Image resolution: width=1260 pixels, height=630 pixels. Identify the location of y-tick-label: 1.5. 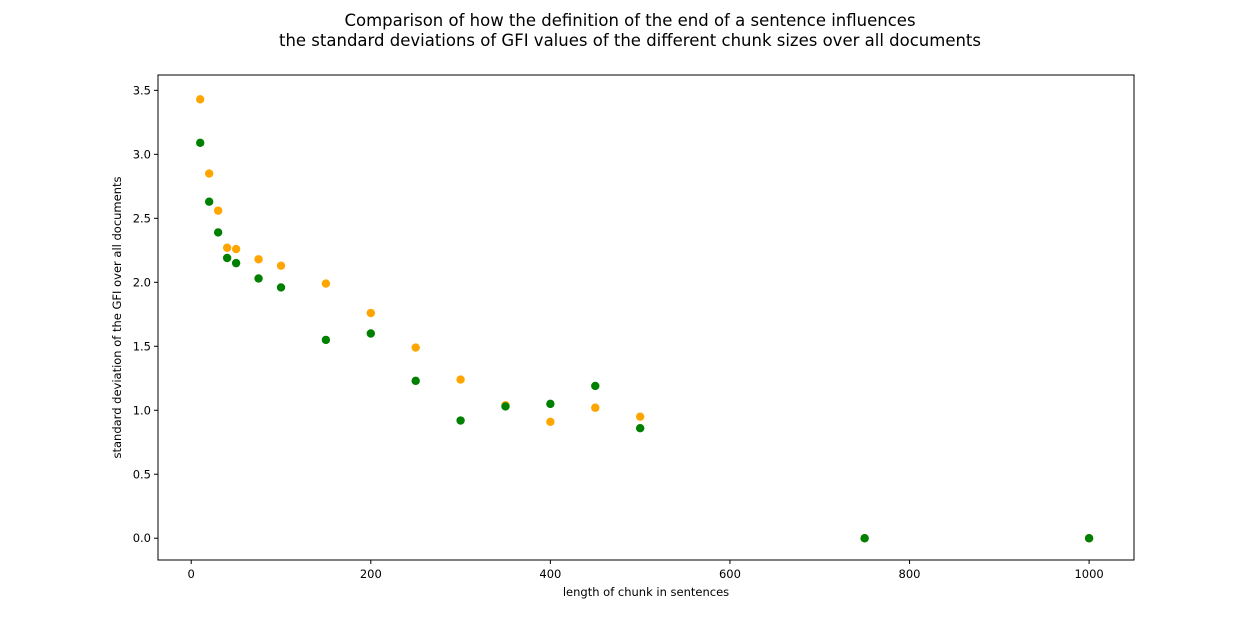
(142, 346).